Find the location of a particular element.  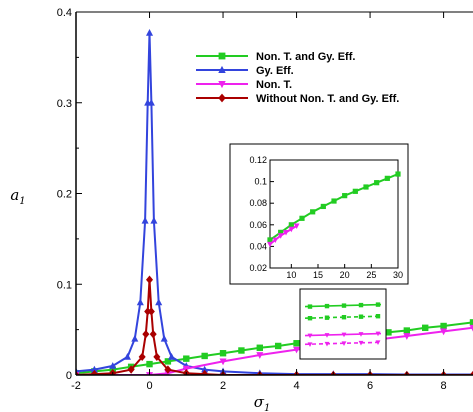

legend-label: Non. T. and Gy. Eff. is located at coordinates (305, 57).